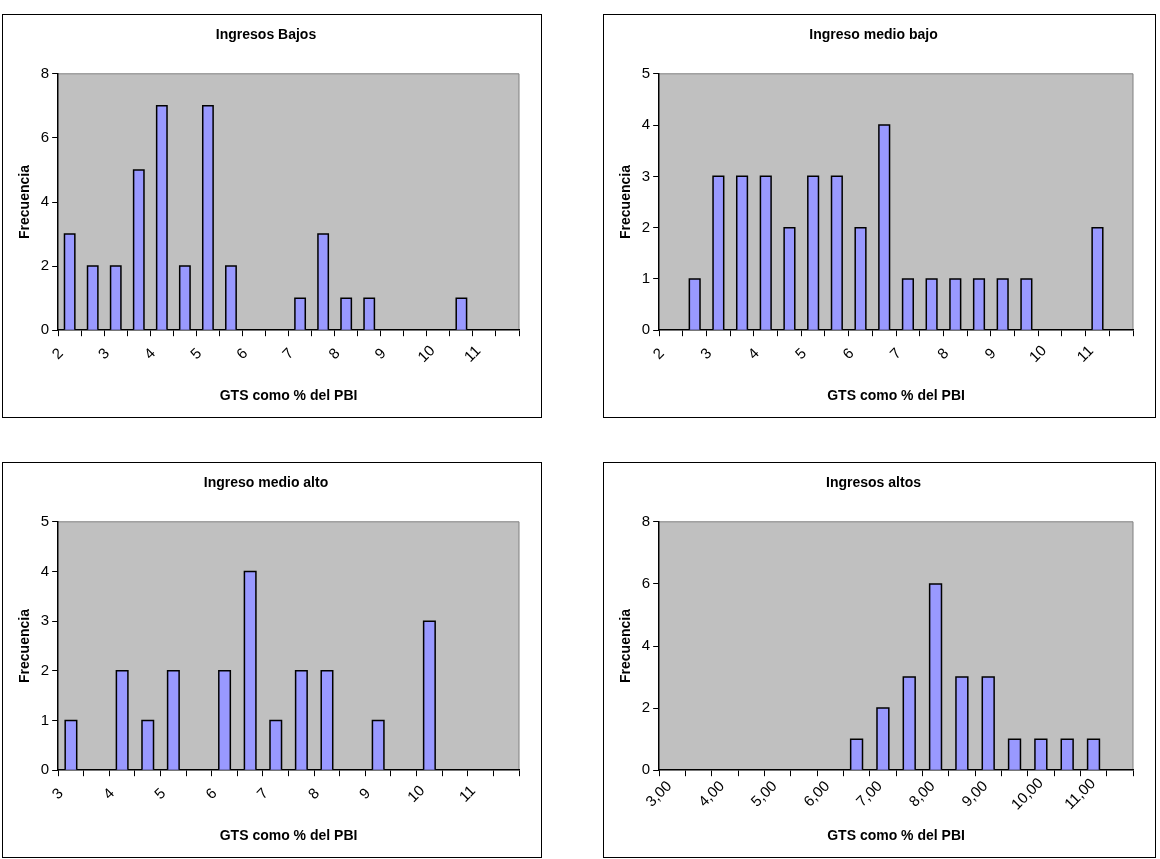  I want to click on x-tick-label: 6,00, so click(816, 793).